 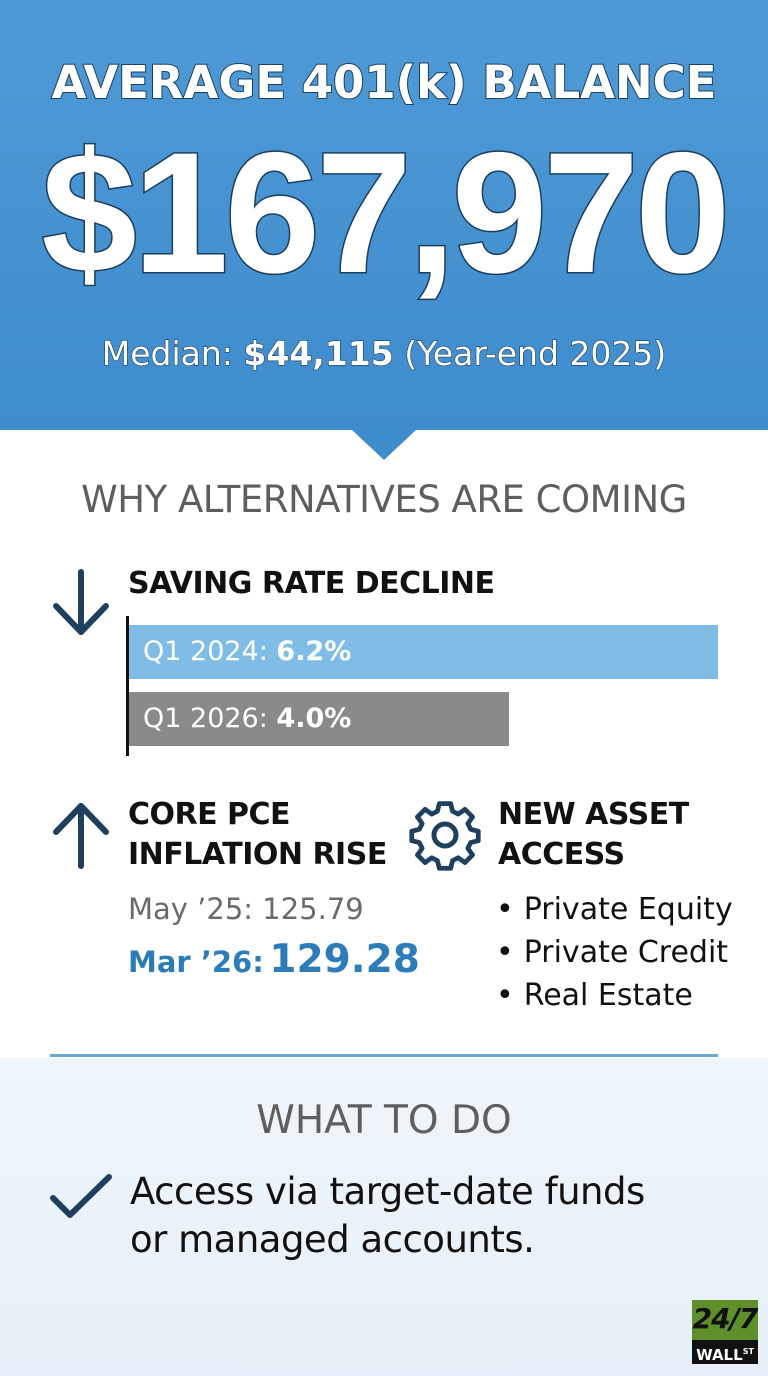 What do you see at coordinates (593, 814) in the screenshot?
I see `new-asset-heading-line1: NEW ASSET` at bounding box center [593, 814].